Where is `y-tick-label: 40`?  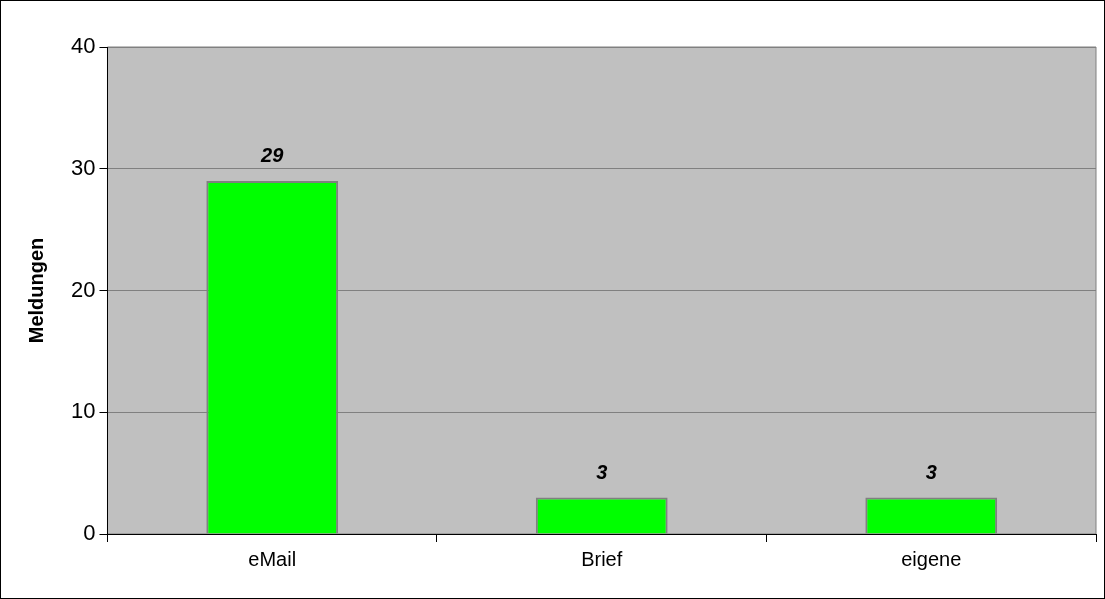 y-tick-label: 40 is located at coordinates (83, 46).